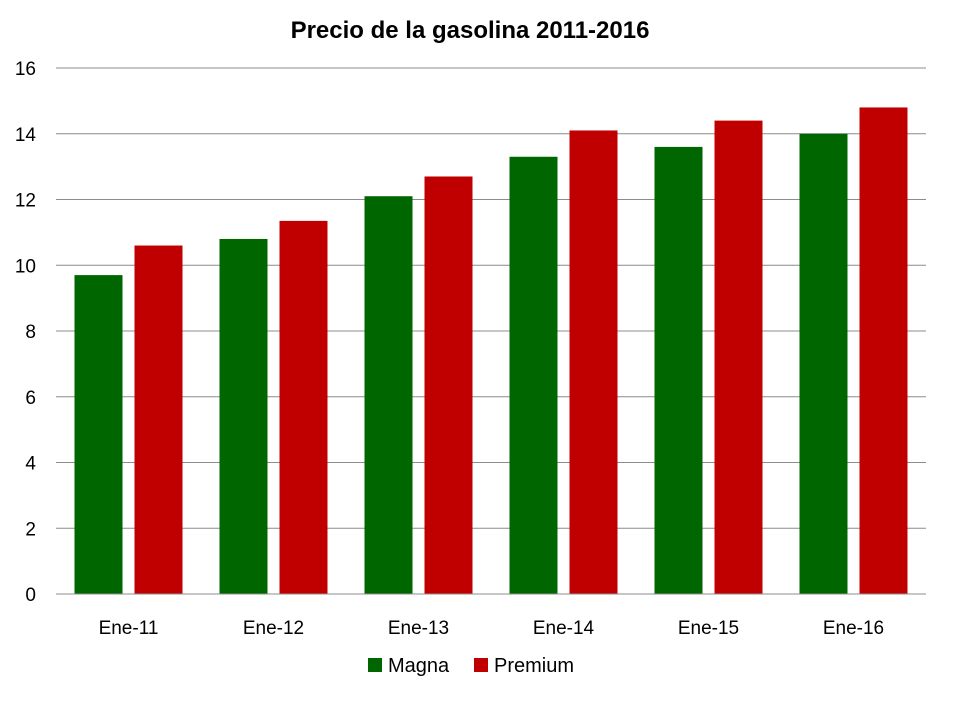 Image resolution: width=960 pixels, height=720 pixels. I want to click on legend-swatch-premium, so click(481, 665).